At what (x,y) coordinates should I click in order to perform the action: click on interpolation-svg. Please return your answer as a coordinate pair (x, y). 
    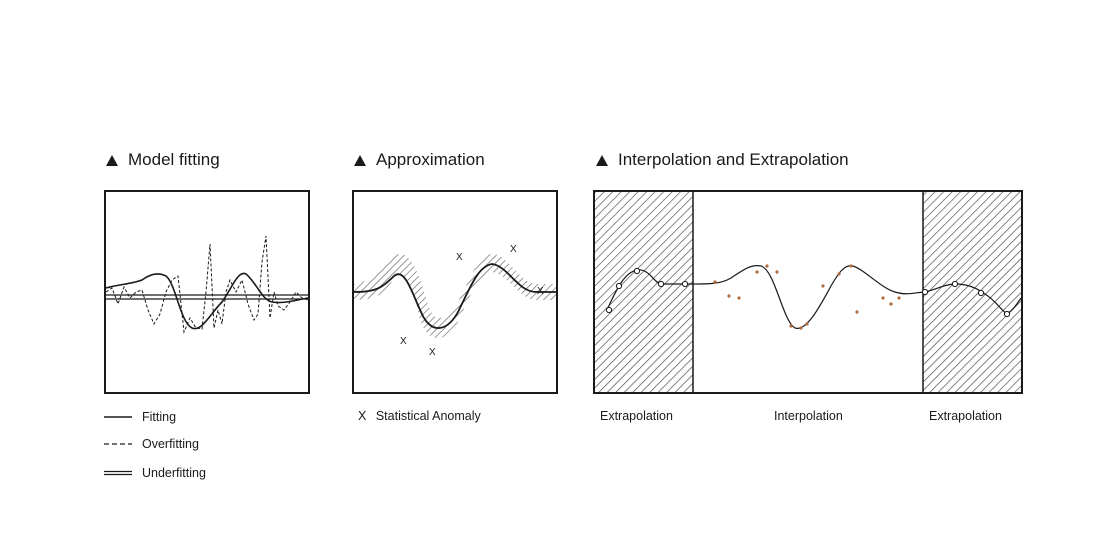
    Looking at the image, I should click on (808, 292).